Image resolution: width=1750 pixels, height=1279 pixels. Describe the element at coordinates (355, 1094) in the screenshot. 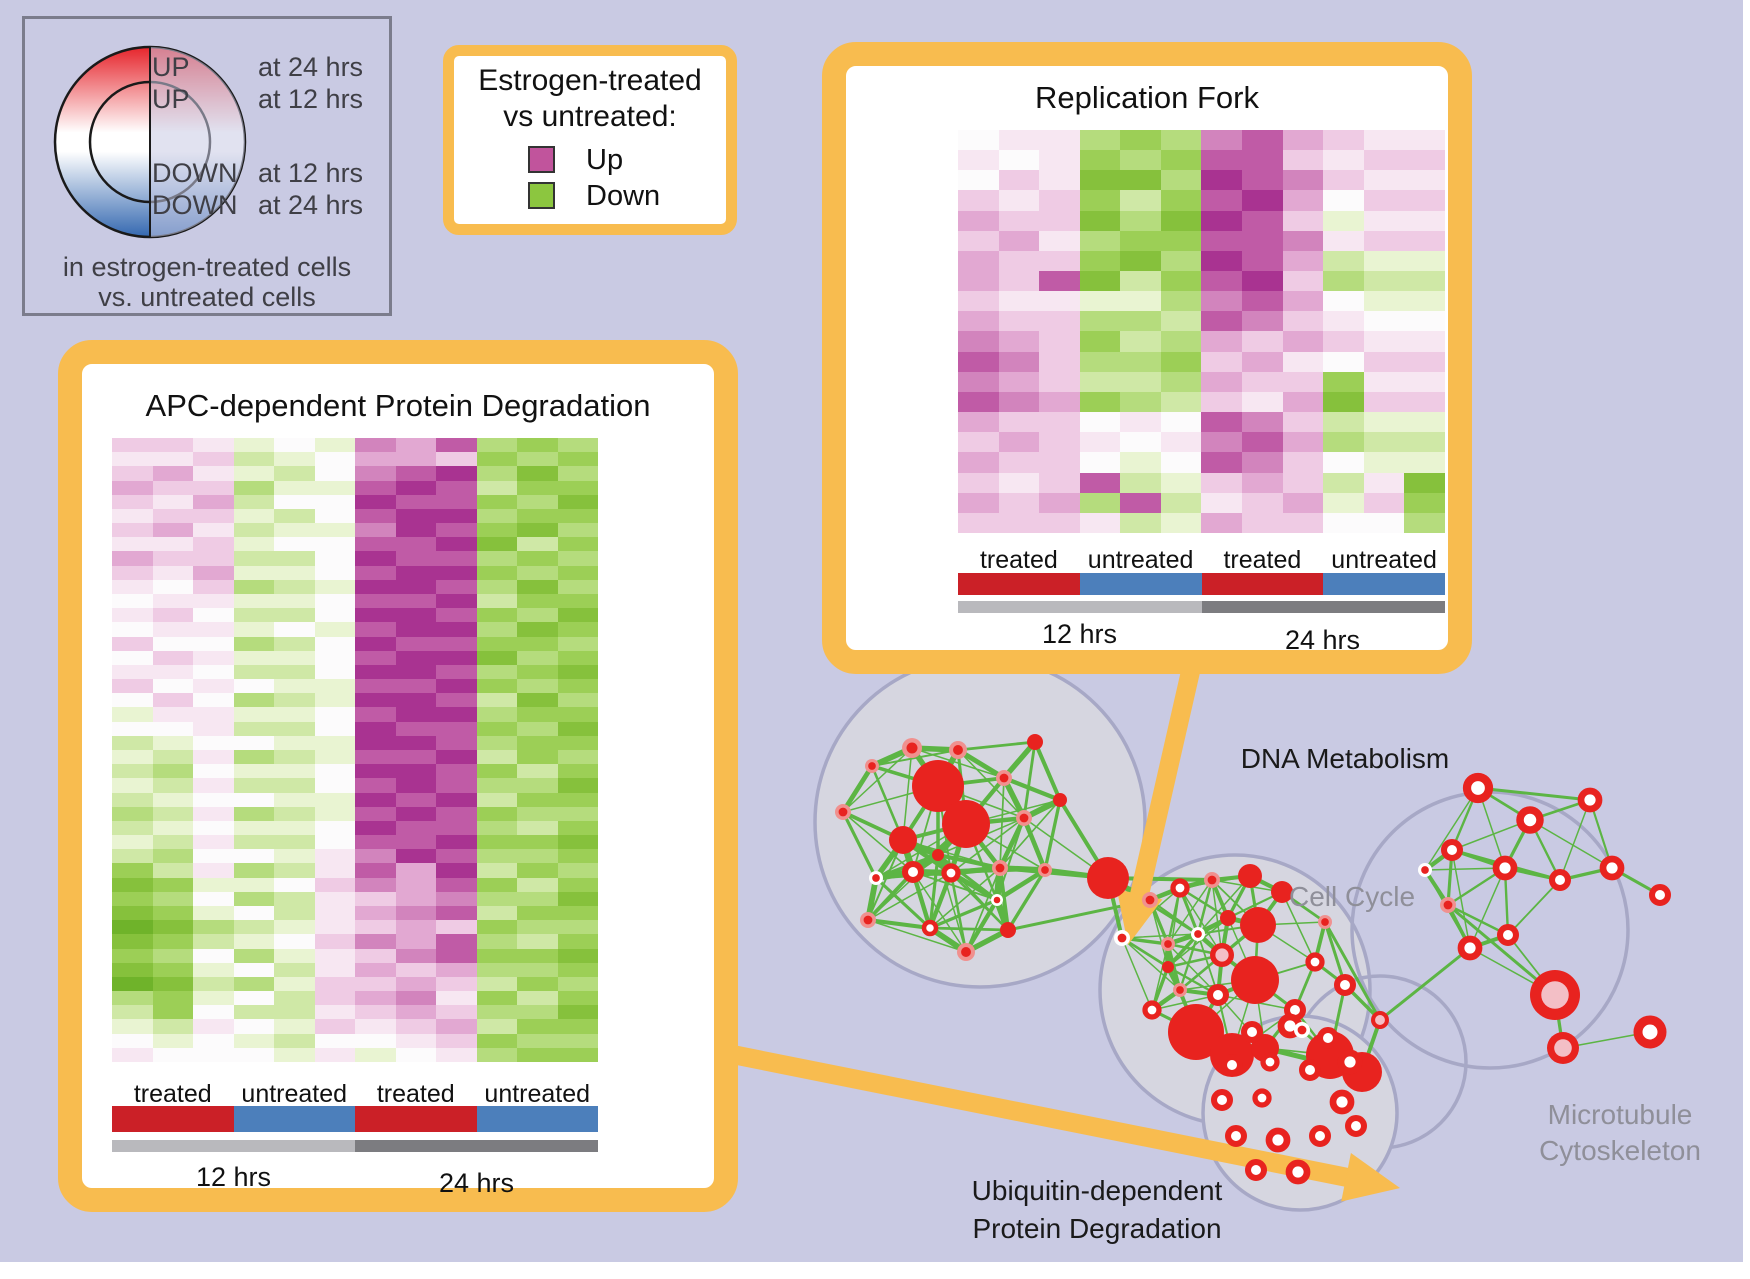

I see `apc-group-labels: treated untreated treated untreated` at that location.